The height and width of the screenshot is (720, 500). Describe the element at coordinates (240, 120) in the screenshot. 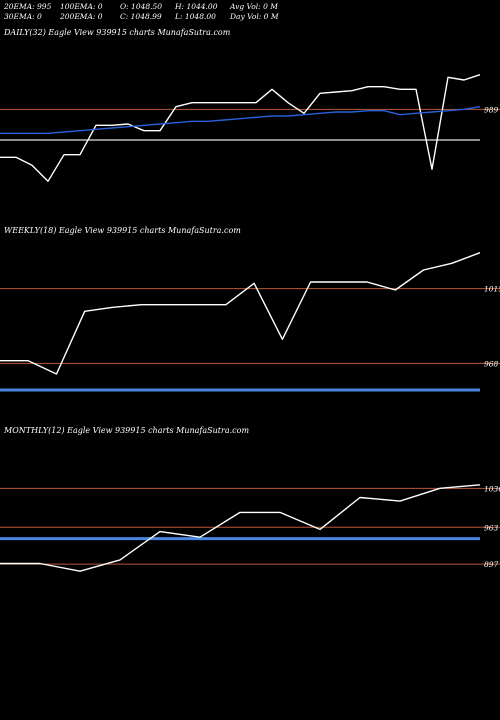

I see `daily-ema-line` at that location.